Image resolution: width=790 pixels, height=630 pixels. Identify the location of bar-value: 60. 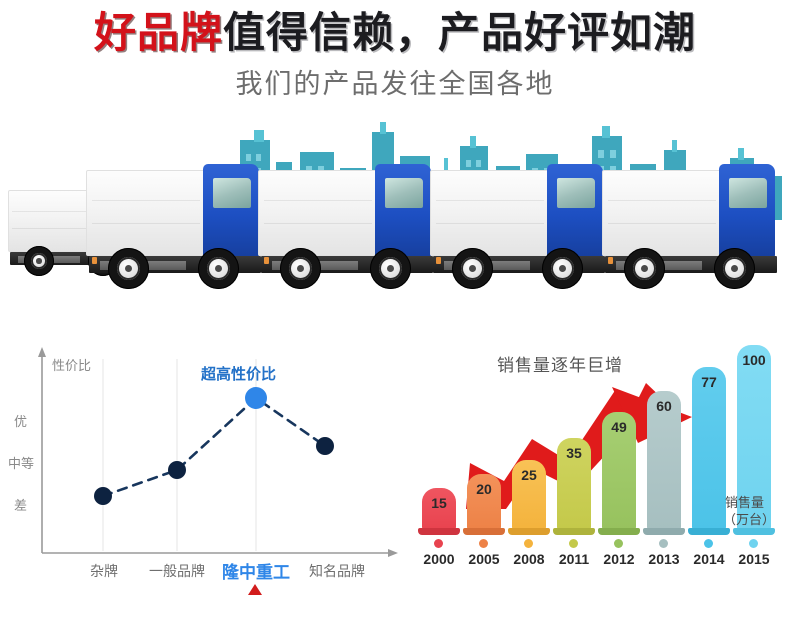
(664, 406).